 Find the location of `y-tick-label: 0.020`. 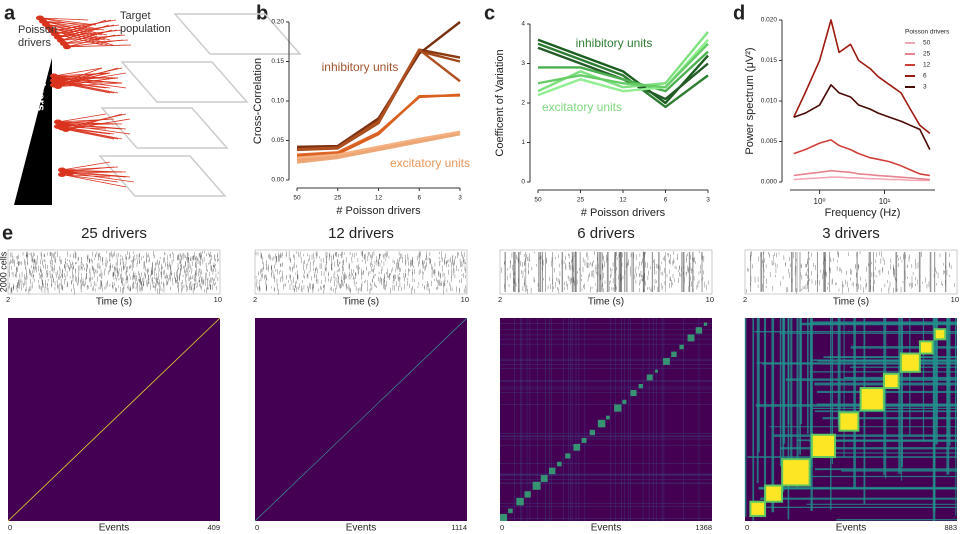

y-tick-label: 0.020 is located at coordinates (769, 20).